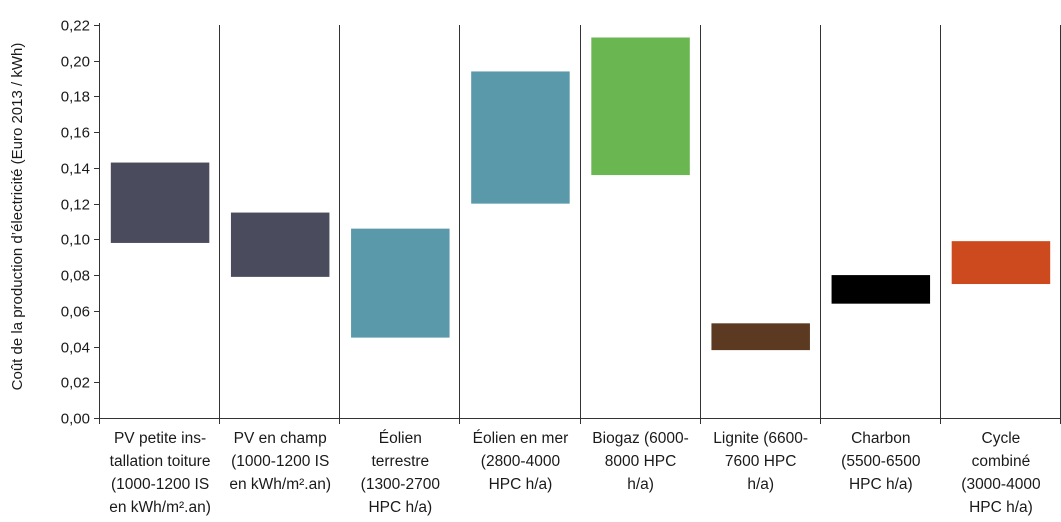  Describe the element at coordinates (880, 438) in the screenshot. I see `category-label-line: Charbon` at that location.